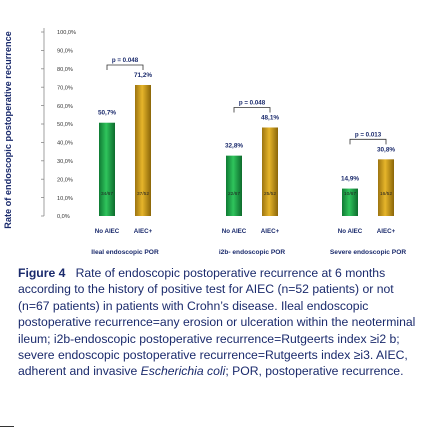 The image size is (435, 432). I want to click on y-tick-label: 70,0%, so click(65, 88).